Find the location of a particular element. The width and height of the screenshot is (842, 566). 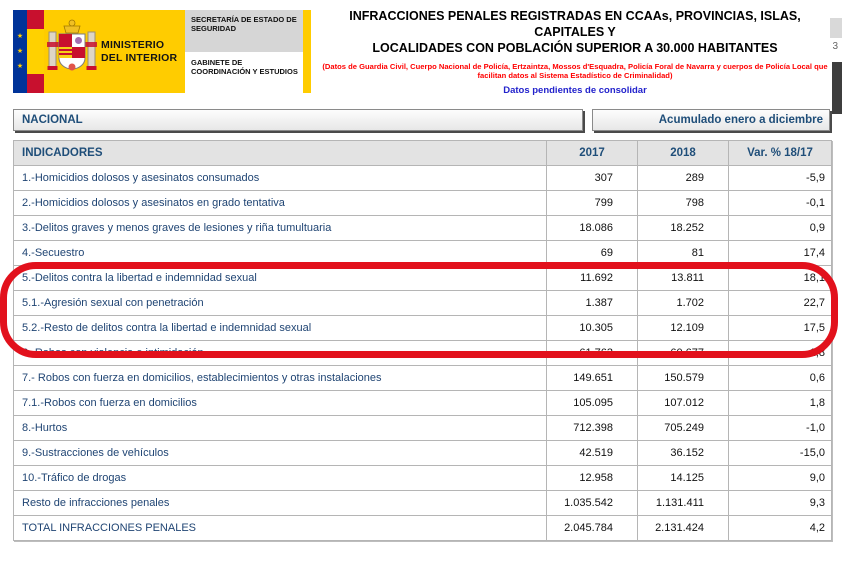

table-header: INDICADORES 2017 2018 Var. % 18/17 is located at coordinates (422, 153).